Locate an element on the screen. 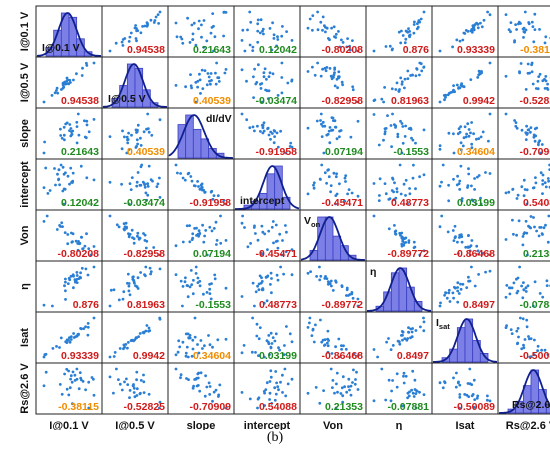  normal-fit-curve is located at coordinates (135, 85).